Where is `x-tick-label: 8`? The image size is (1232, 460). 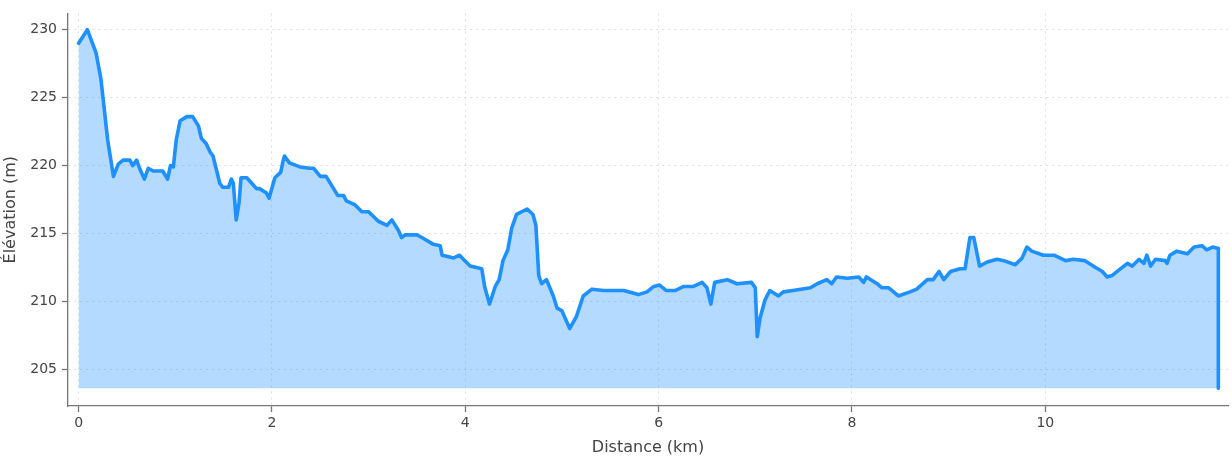
x-tick-label: 8 is located at coordinates (852, 422).